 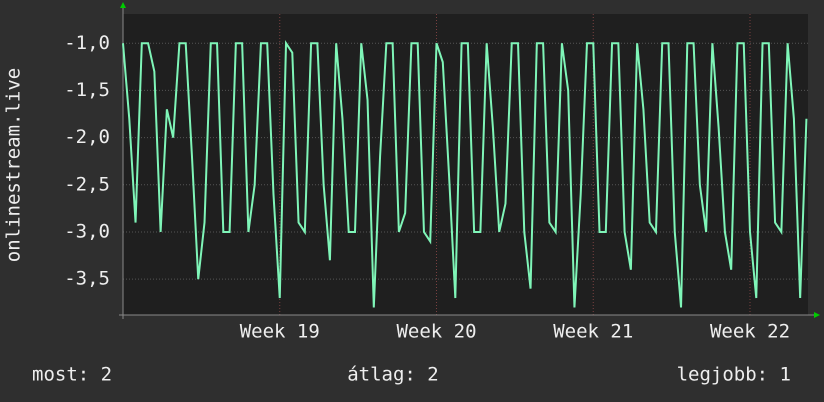 I want to click on y-tick-label: -1,5, so click(x=87, y=90).